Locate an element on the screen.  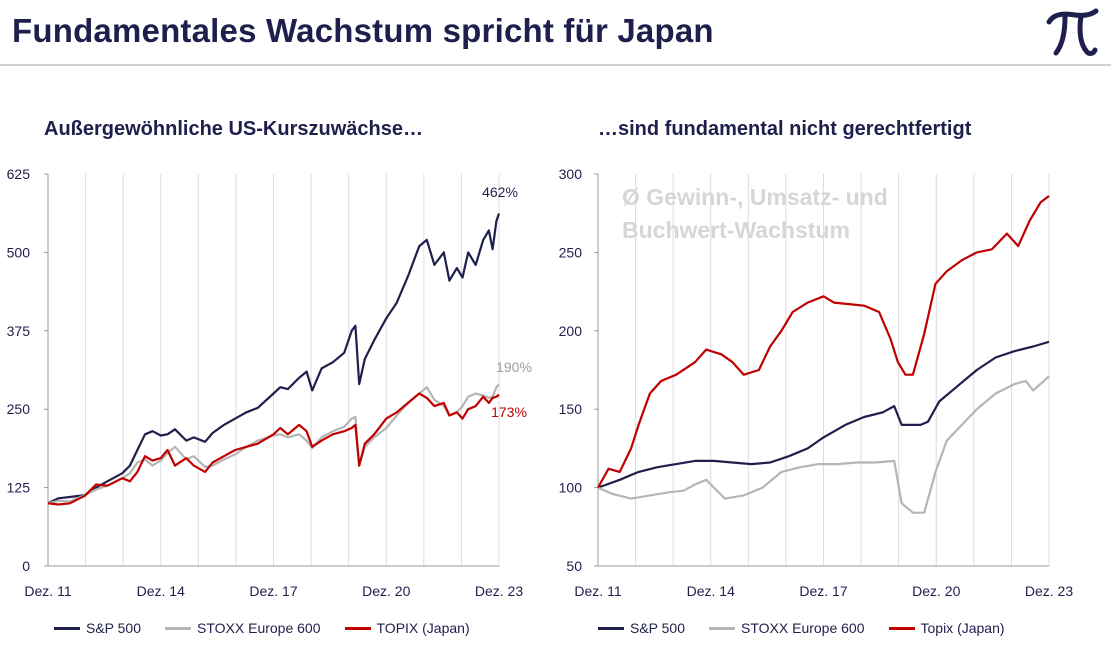
legend-label: Topix (Japan) is located at coordinates (962, 628).